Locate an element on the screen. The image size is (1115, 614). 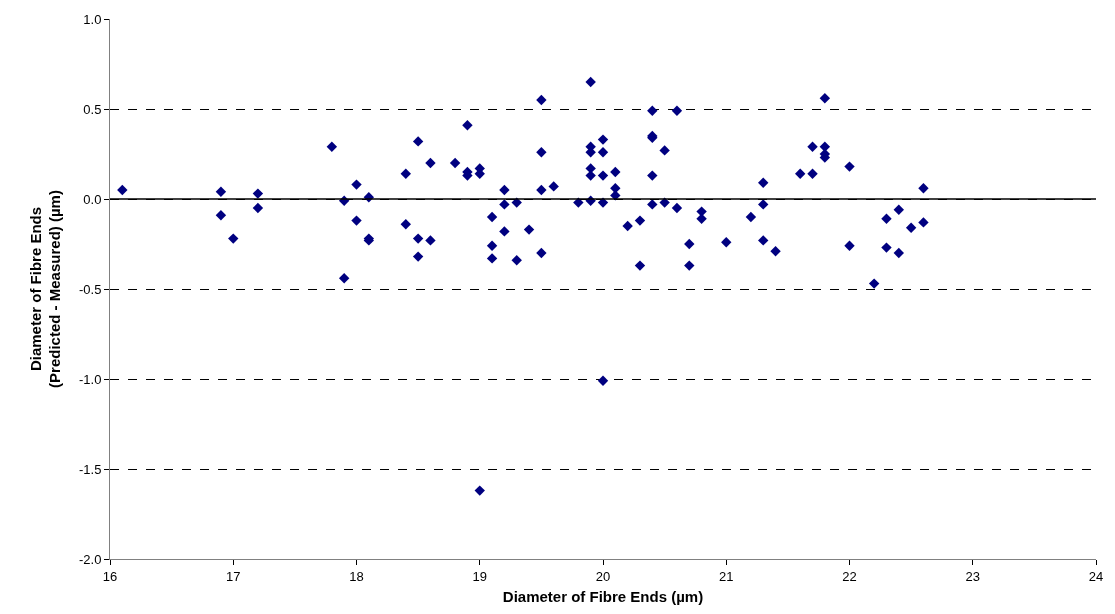
y-tick-label: 1.0 is located at coordinates (92, 19).